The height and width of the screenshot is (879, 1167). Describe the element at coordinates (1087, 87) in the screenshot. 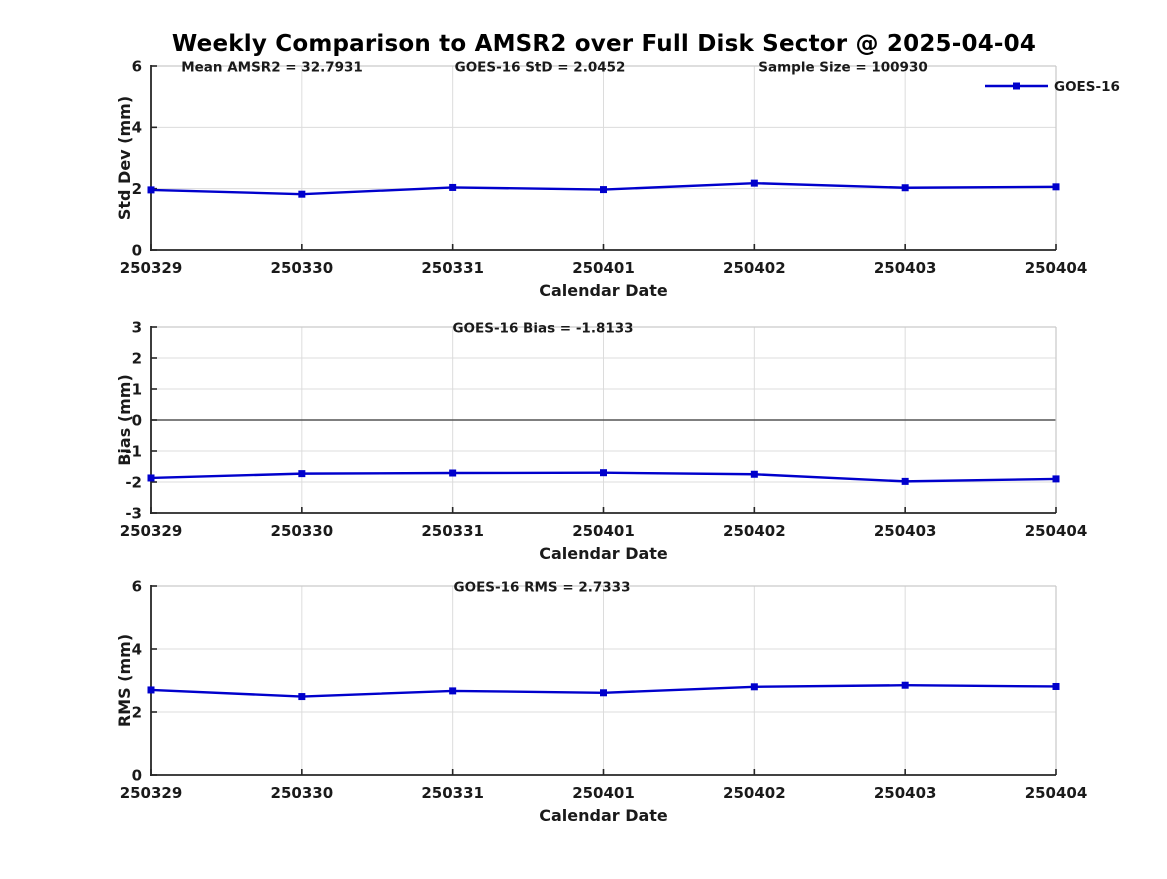

I see `legend-label: GOES-16` at that location.